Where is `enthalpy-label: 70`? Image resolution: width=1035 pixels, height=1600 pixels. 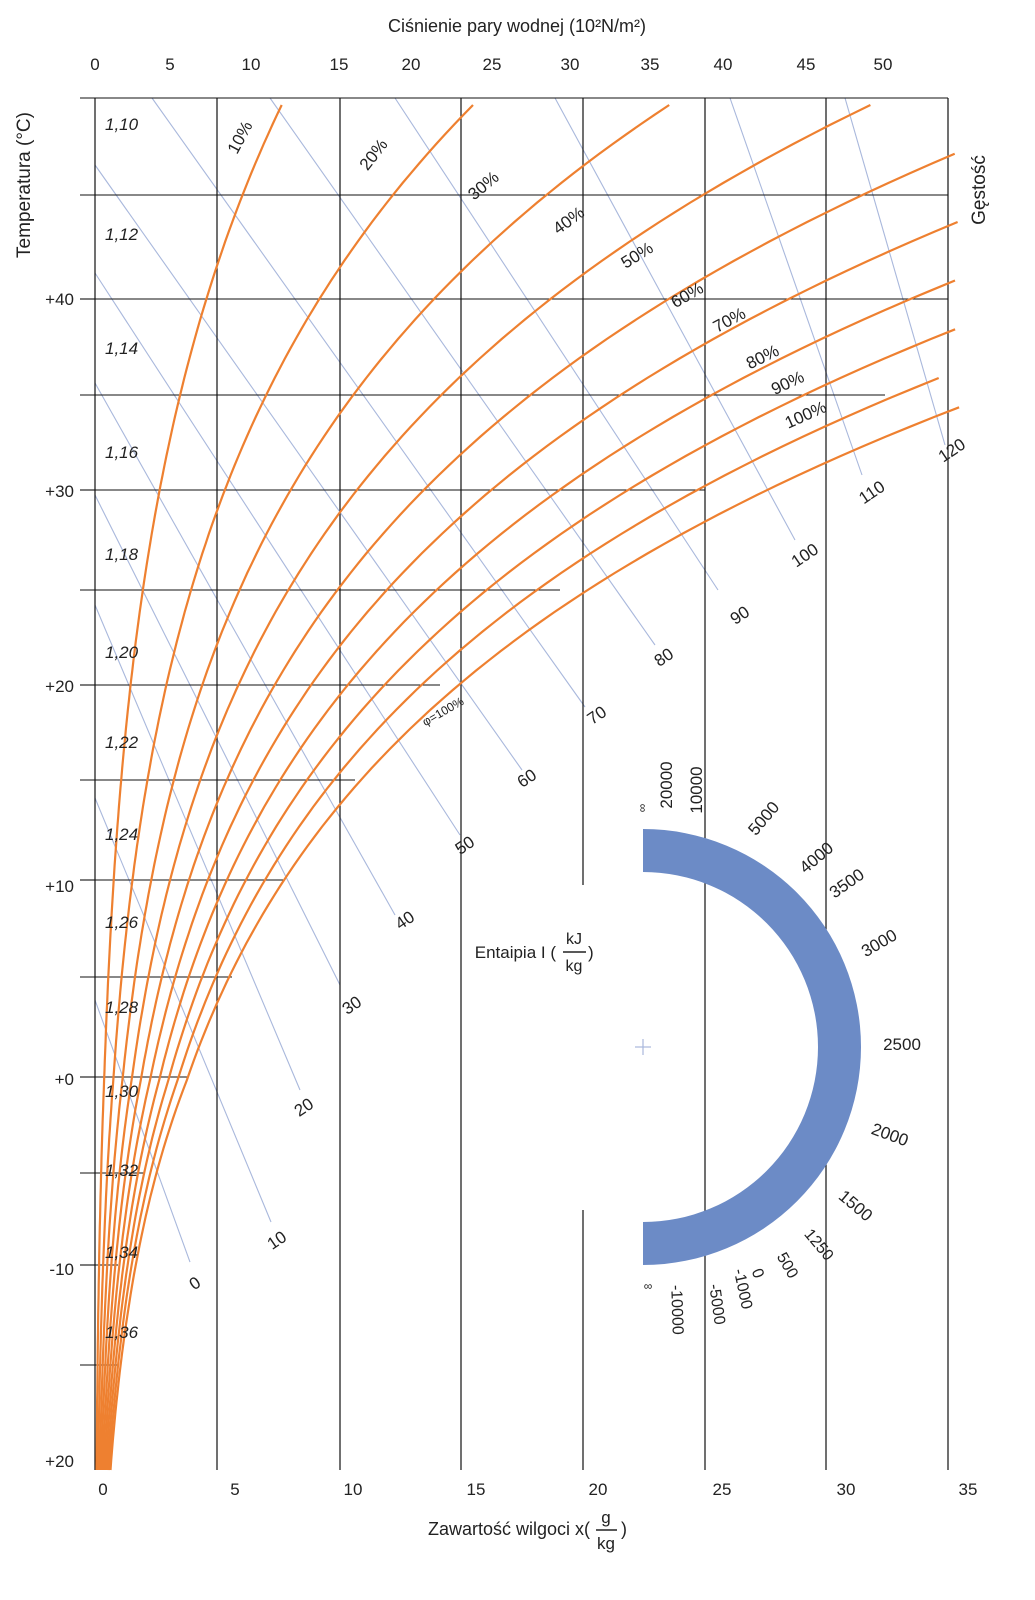
enthalpy-label: 70 is located at coordinates (597, 715).